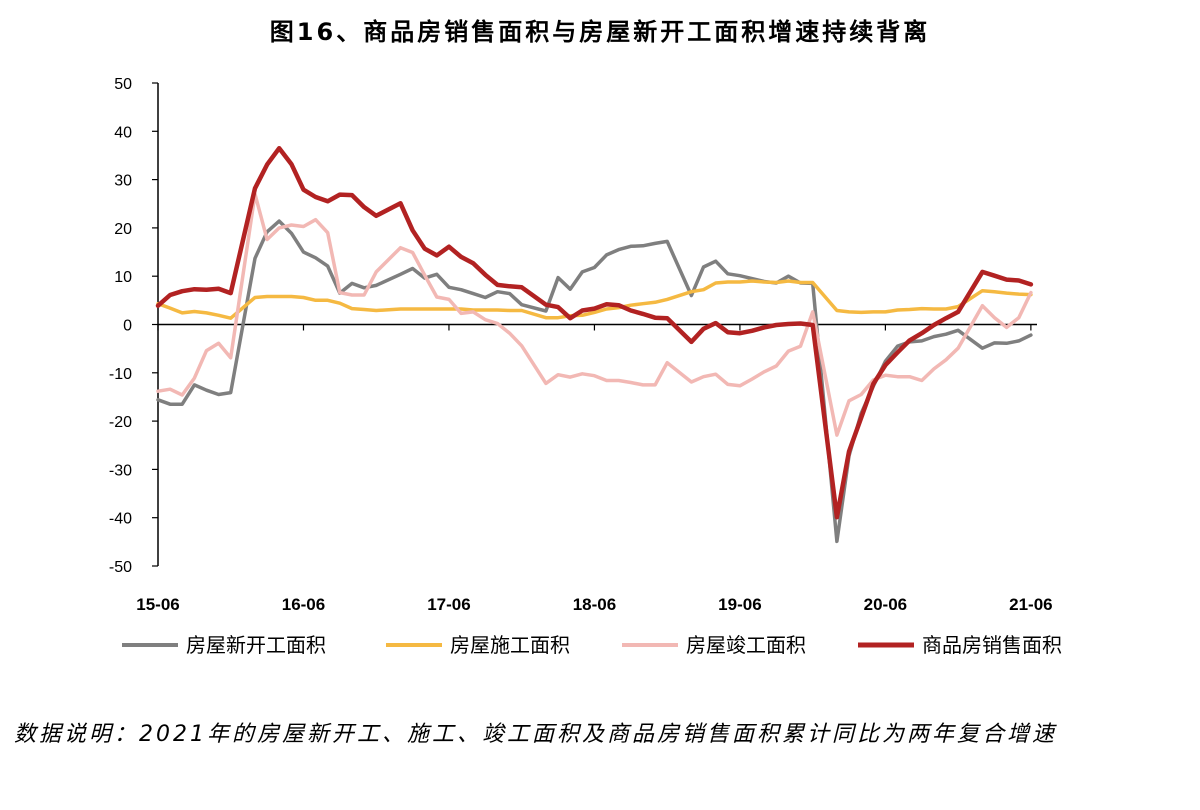  What do you see at coordinates (123, 84) in the screenshot?
I see `y-tick-label: 50` at bounding box center [123, 84].